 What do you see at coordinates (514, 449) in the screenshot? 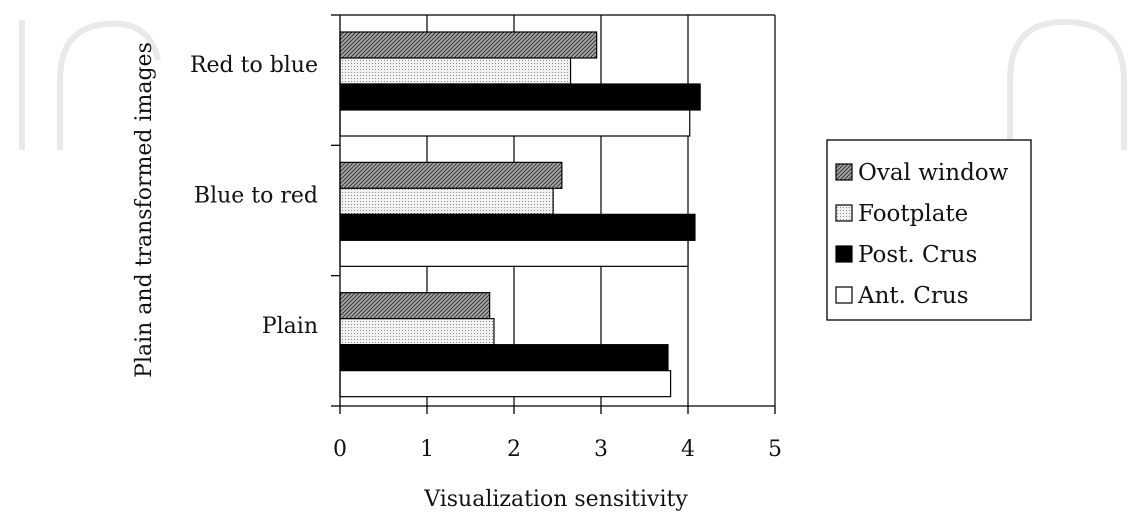
I see `x-tick-label: 2` at bounding box center [514, 449].